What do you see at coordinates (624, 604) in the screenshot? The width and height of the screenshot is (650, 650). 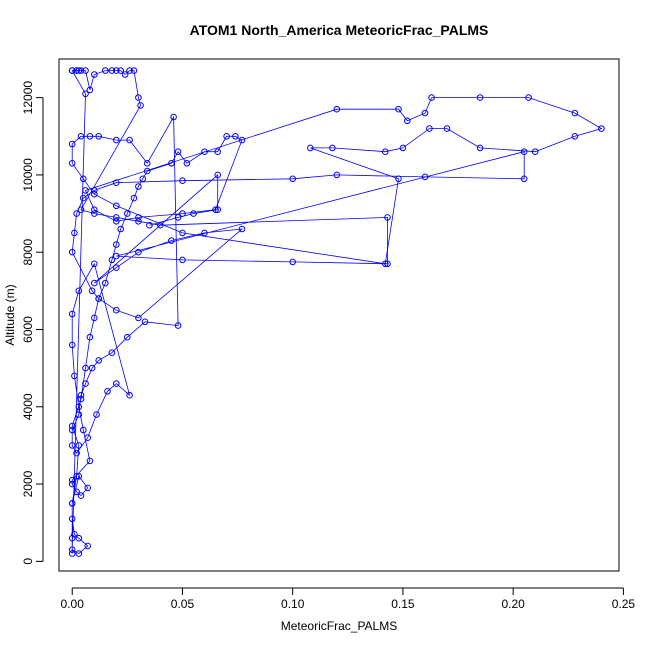 I see `x-tick-label: 0.25` at bounding box center [624, 604].